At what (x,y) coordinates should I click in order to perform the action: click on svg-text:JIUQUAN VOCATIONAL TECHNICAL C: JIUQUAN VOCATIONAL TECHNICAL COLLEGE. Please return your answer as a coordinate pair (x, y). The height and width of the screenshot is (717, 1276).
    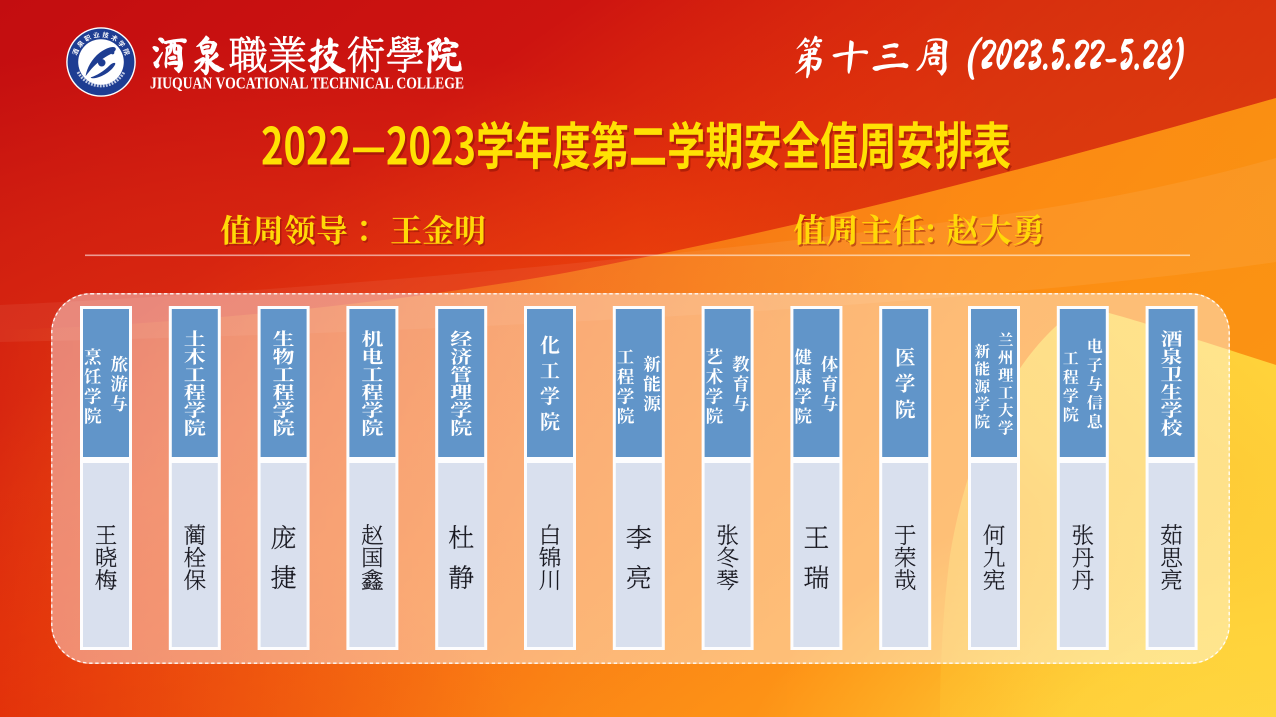
    Looking at the image, I should click on (307, 83).